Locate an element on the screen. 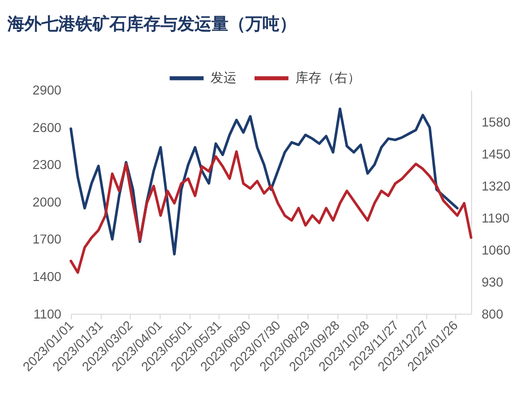 This screenshot has height=400, width=523. y-tick-label: 2000 is located at coordinates (47, 202).